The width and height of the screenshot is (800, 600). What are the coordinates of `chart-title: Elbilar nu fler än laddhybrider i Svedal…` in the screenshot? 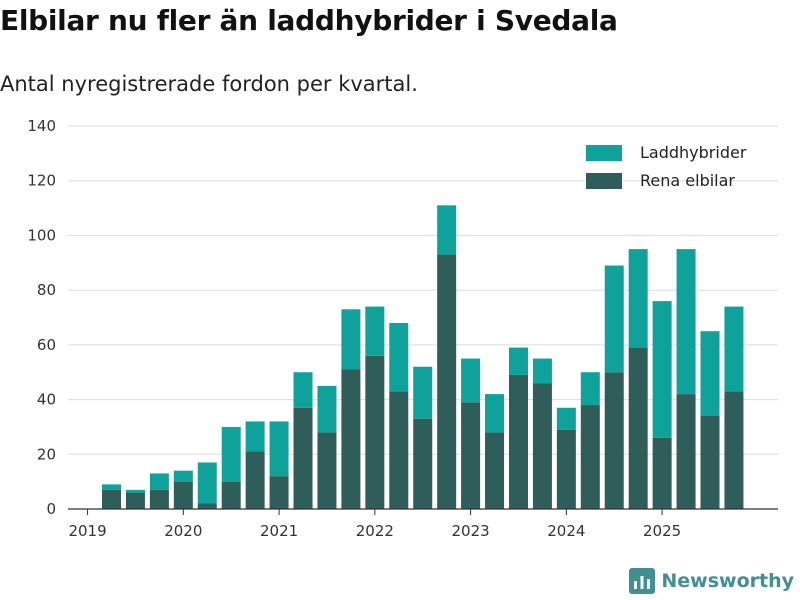 It's located at (309, 20).